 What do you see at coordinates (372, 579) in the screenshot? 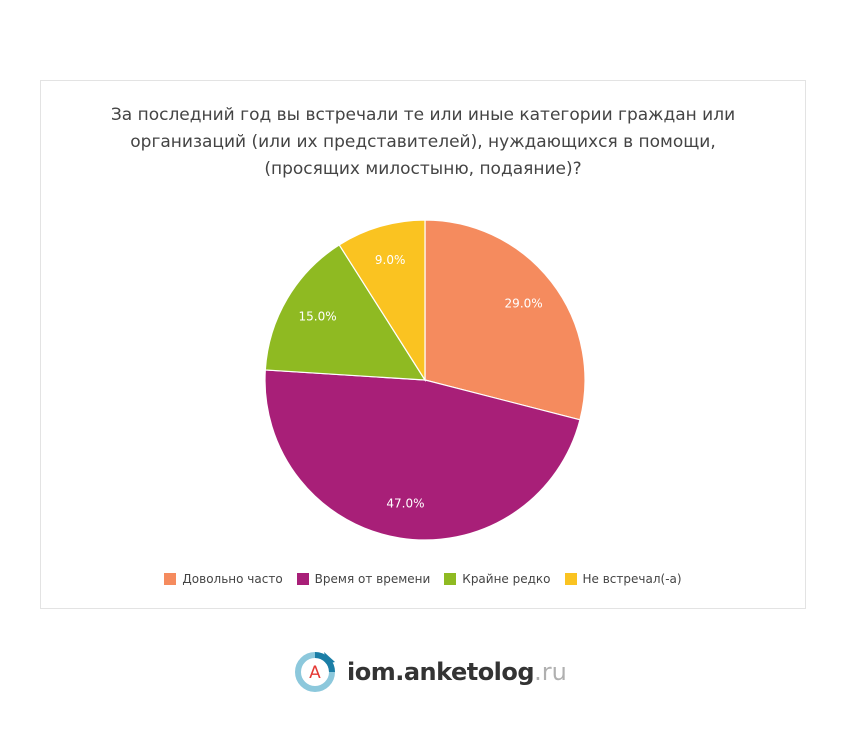
I see `legend-label: Время от времени` at bounding box center [372, 579].